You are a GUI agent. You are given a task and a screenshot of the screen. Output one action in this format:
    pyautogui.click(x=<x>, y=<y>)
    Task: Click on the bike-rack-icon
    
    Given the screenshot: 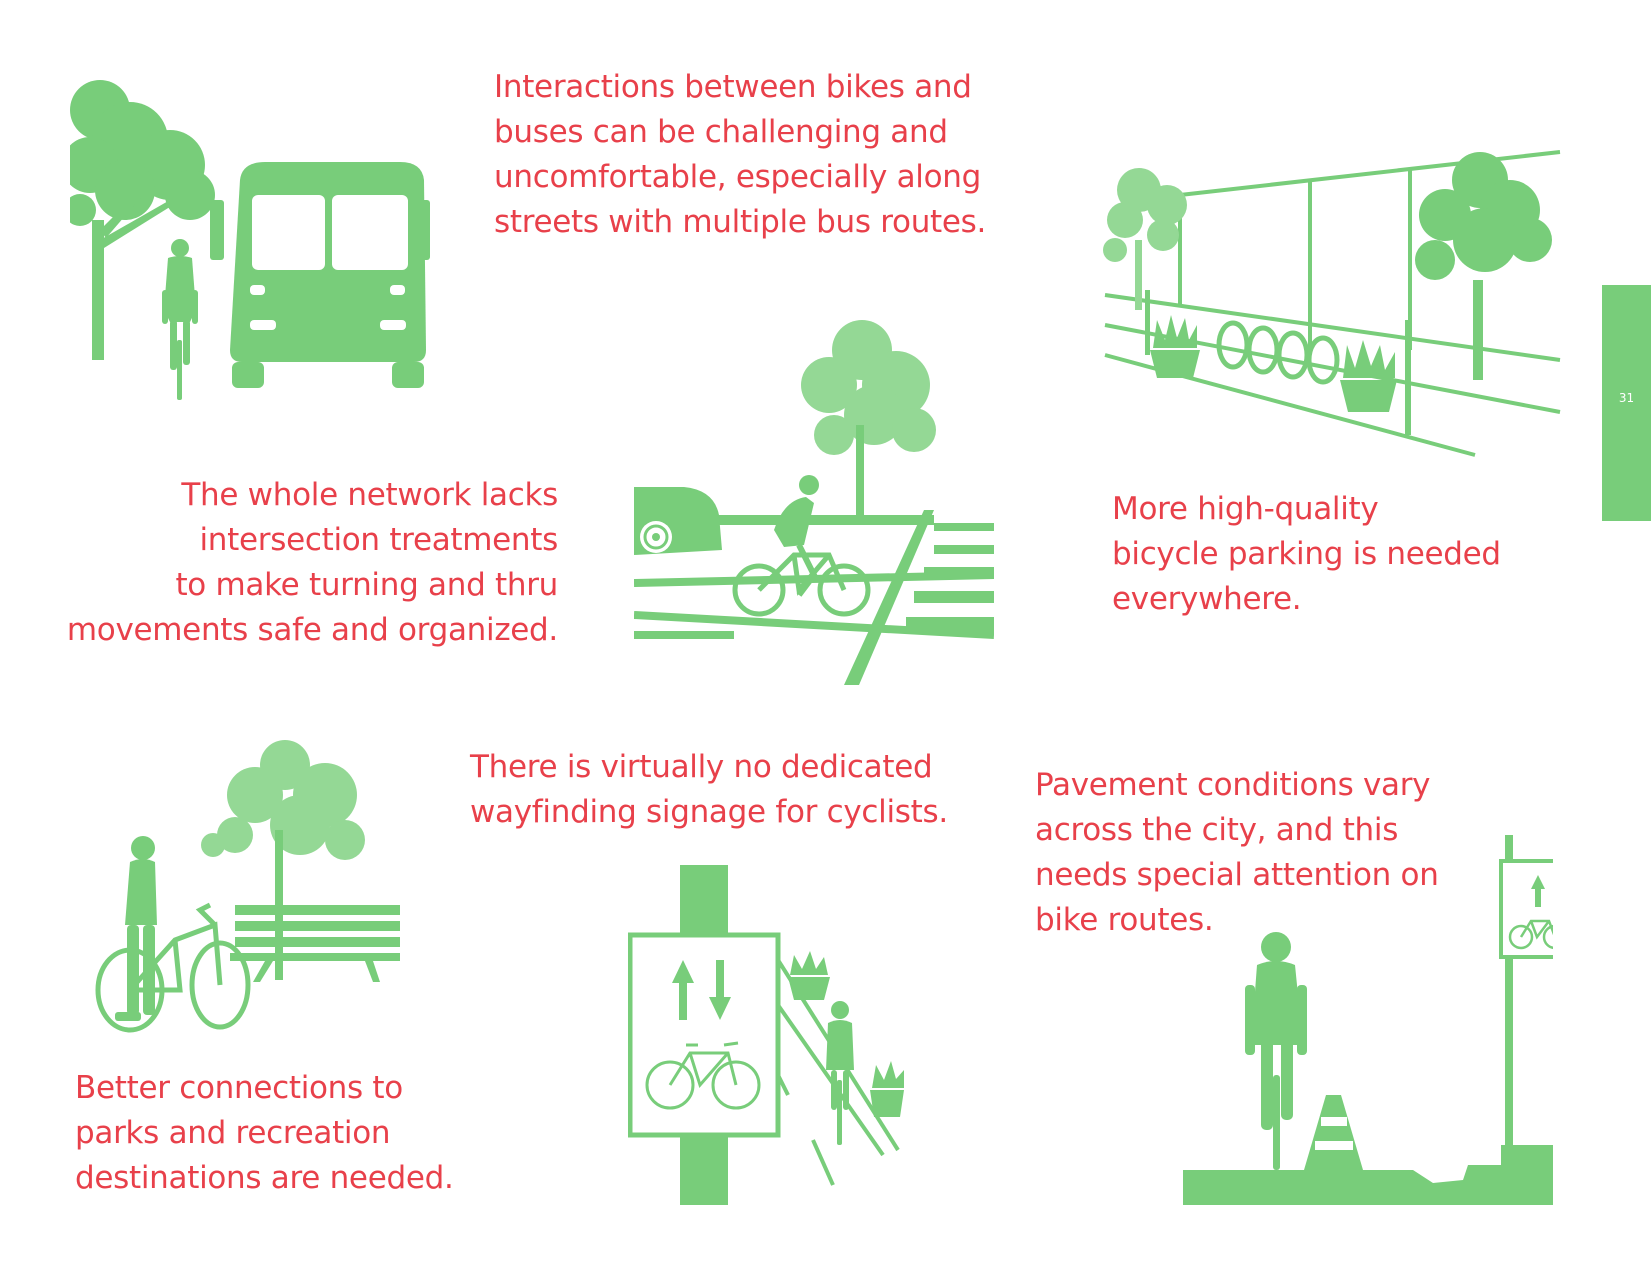 What is the action you would take?
    pyautogui.click(x=1278, y=352)
    